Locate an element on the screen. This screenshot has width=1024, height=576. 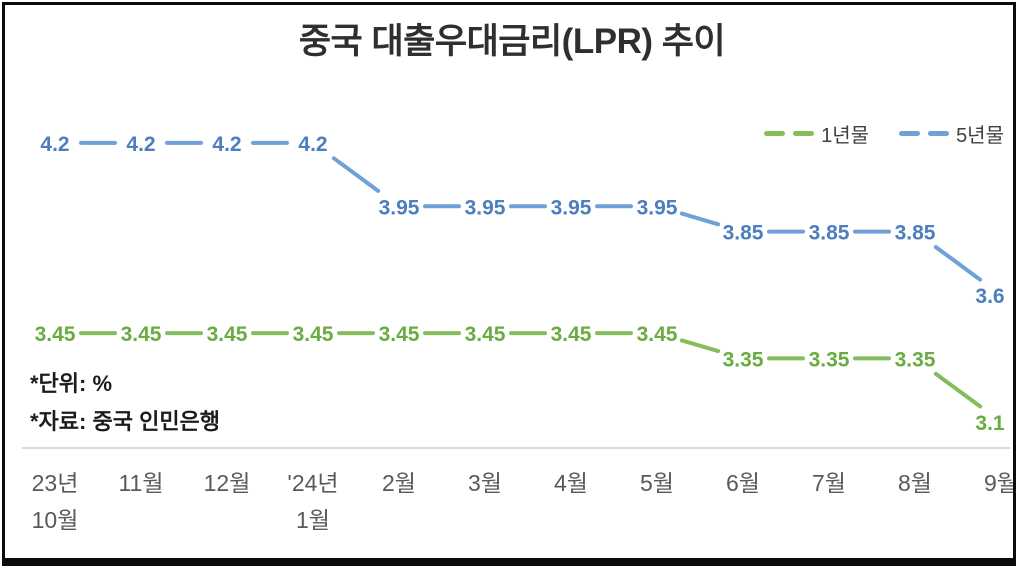
x-axis-label: 5월 is located at coordinates (657, 483).